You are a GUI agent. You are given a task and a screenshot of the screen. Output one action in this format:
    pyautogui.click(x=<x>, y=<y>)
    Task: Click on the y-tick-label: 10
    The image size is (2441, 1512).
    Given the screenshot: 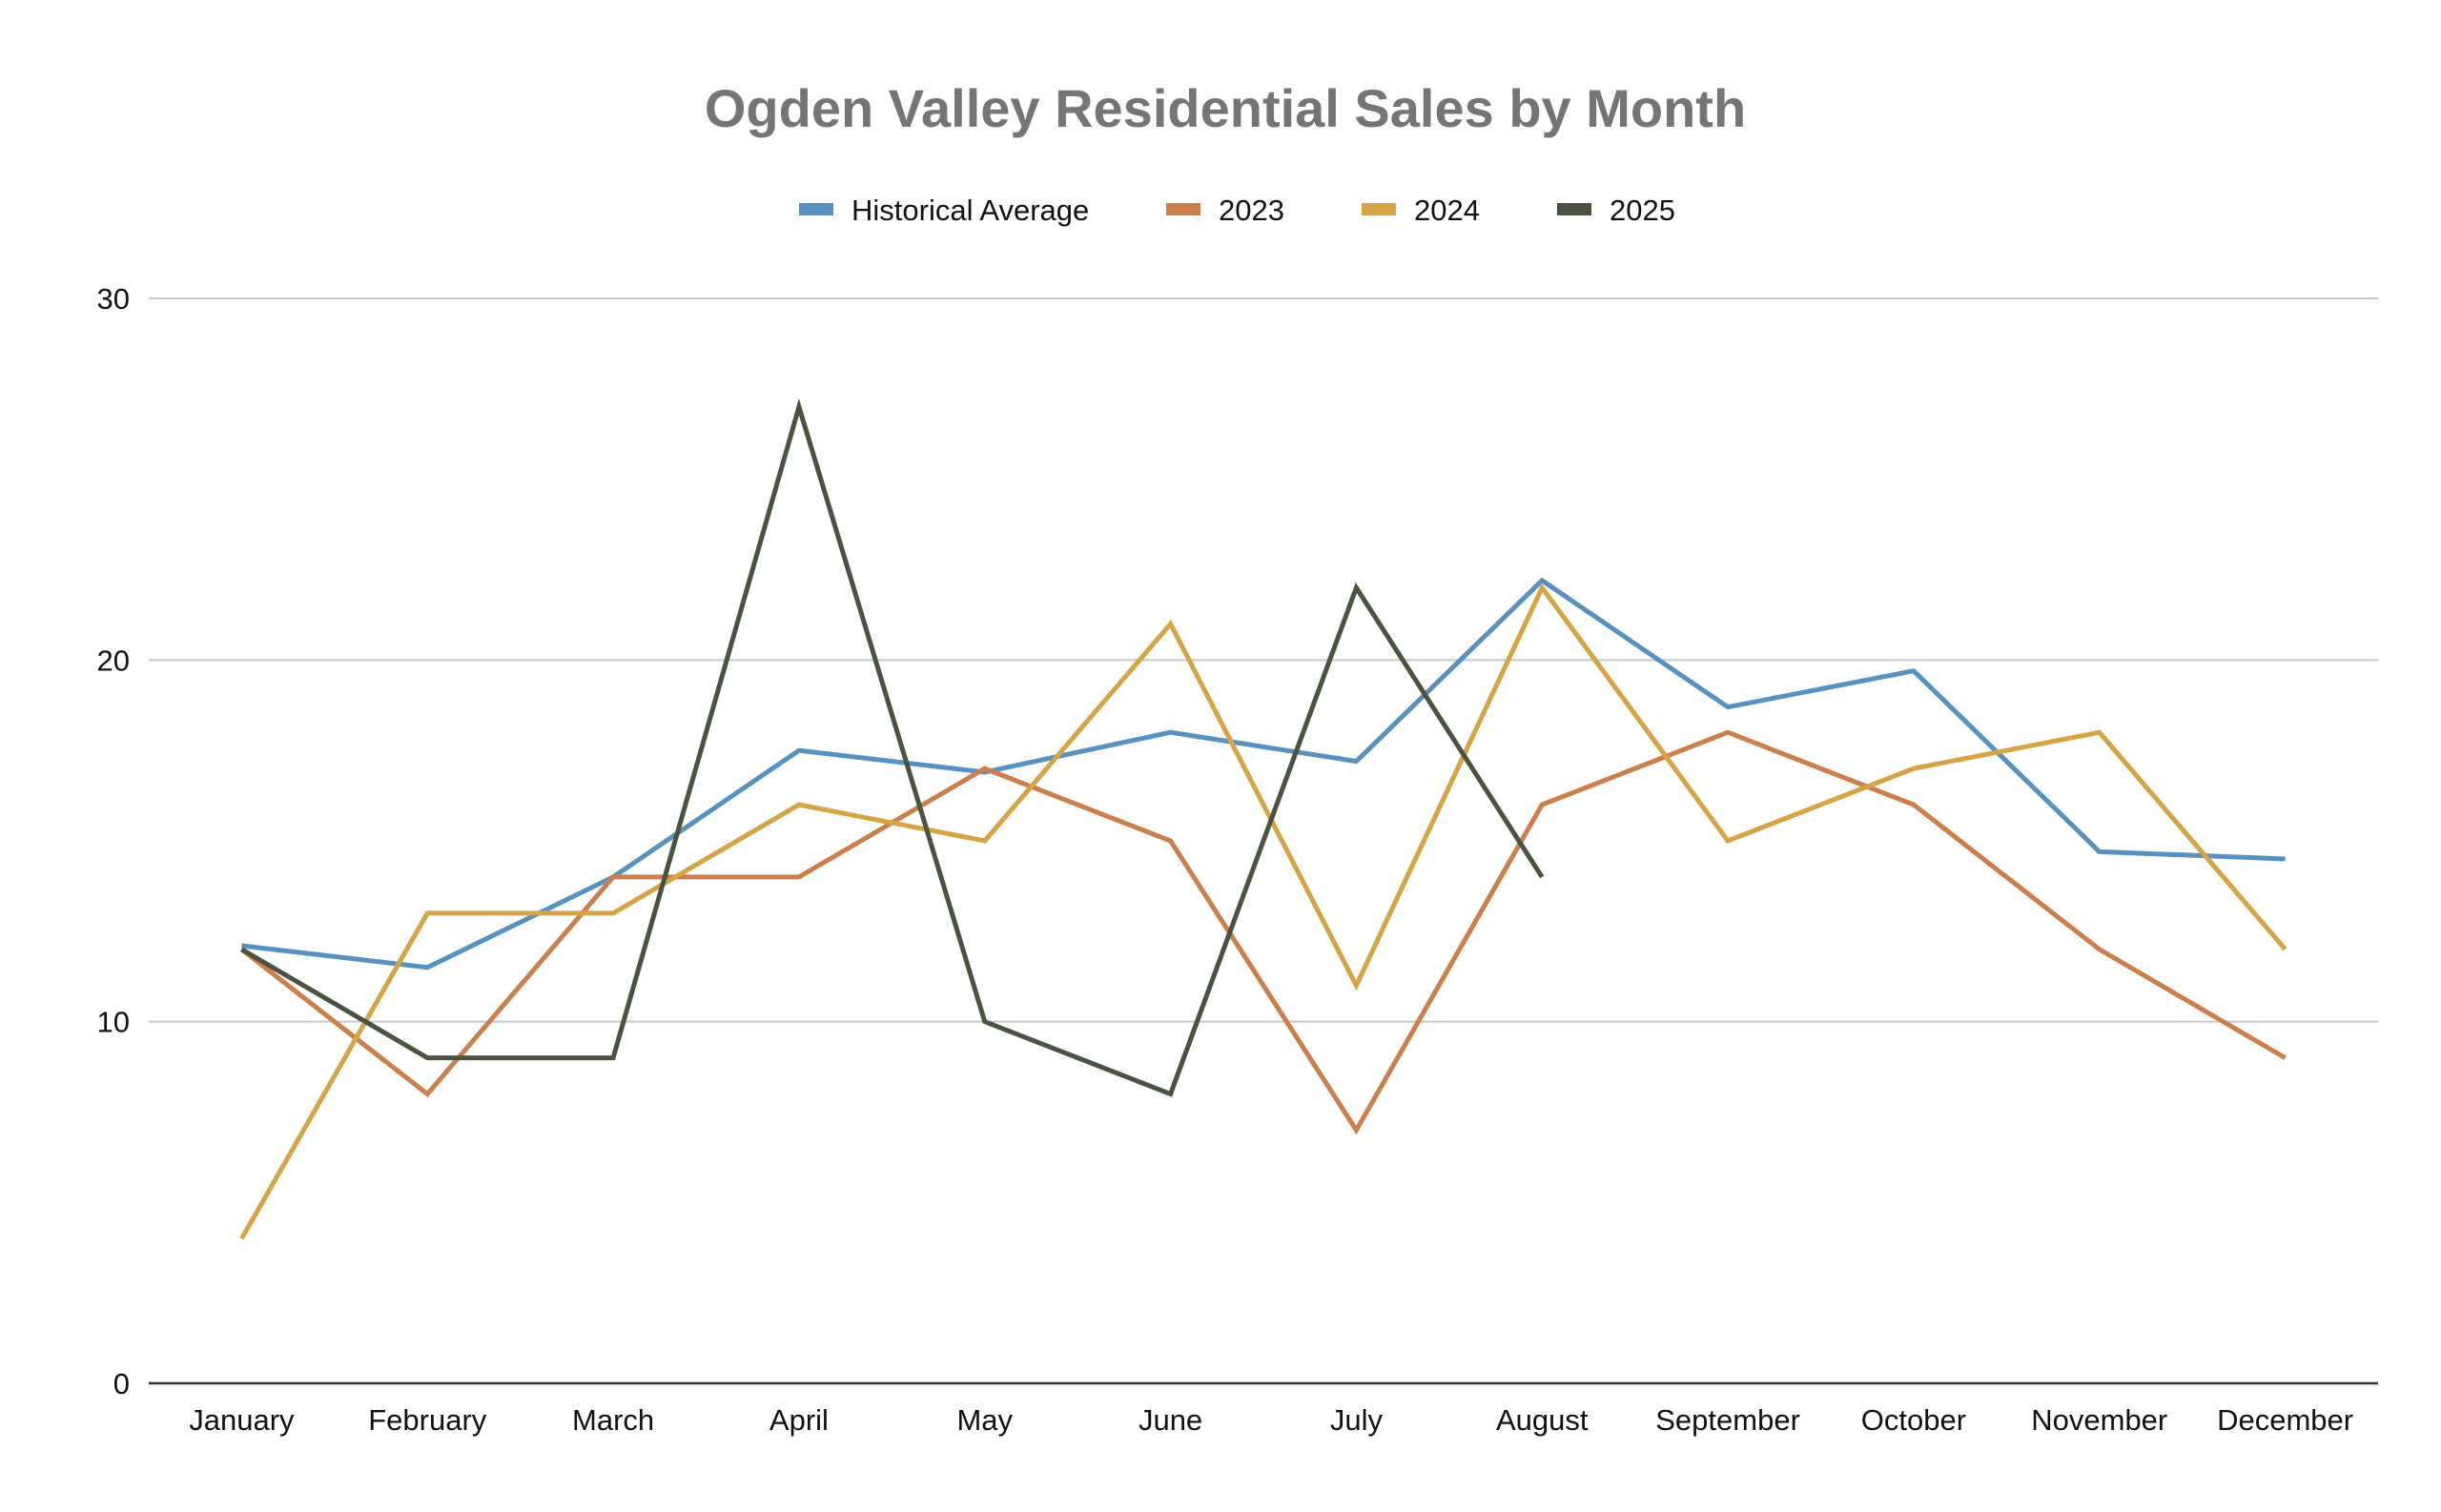 What is the action you would take?
    pyautogui.click(x=113, y=1022)
    